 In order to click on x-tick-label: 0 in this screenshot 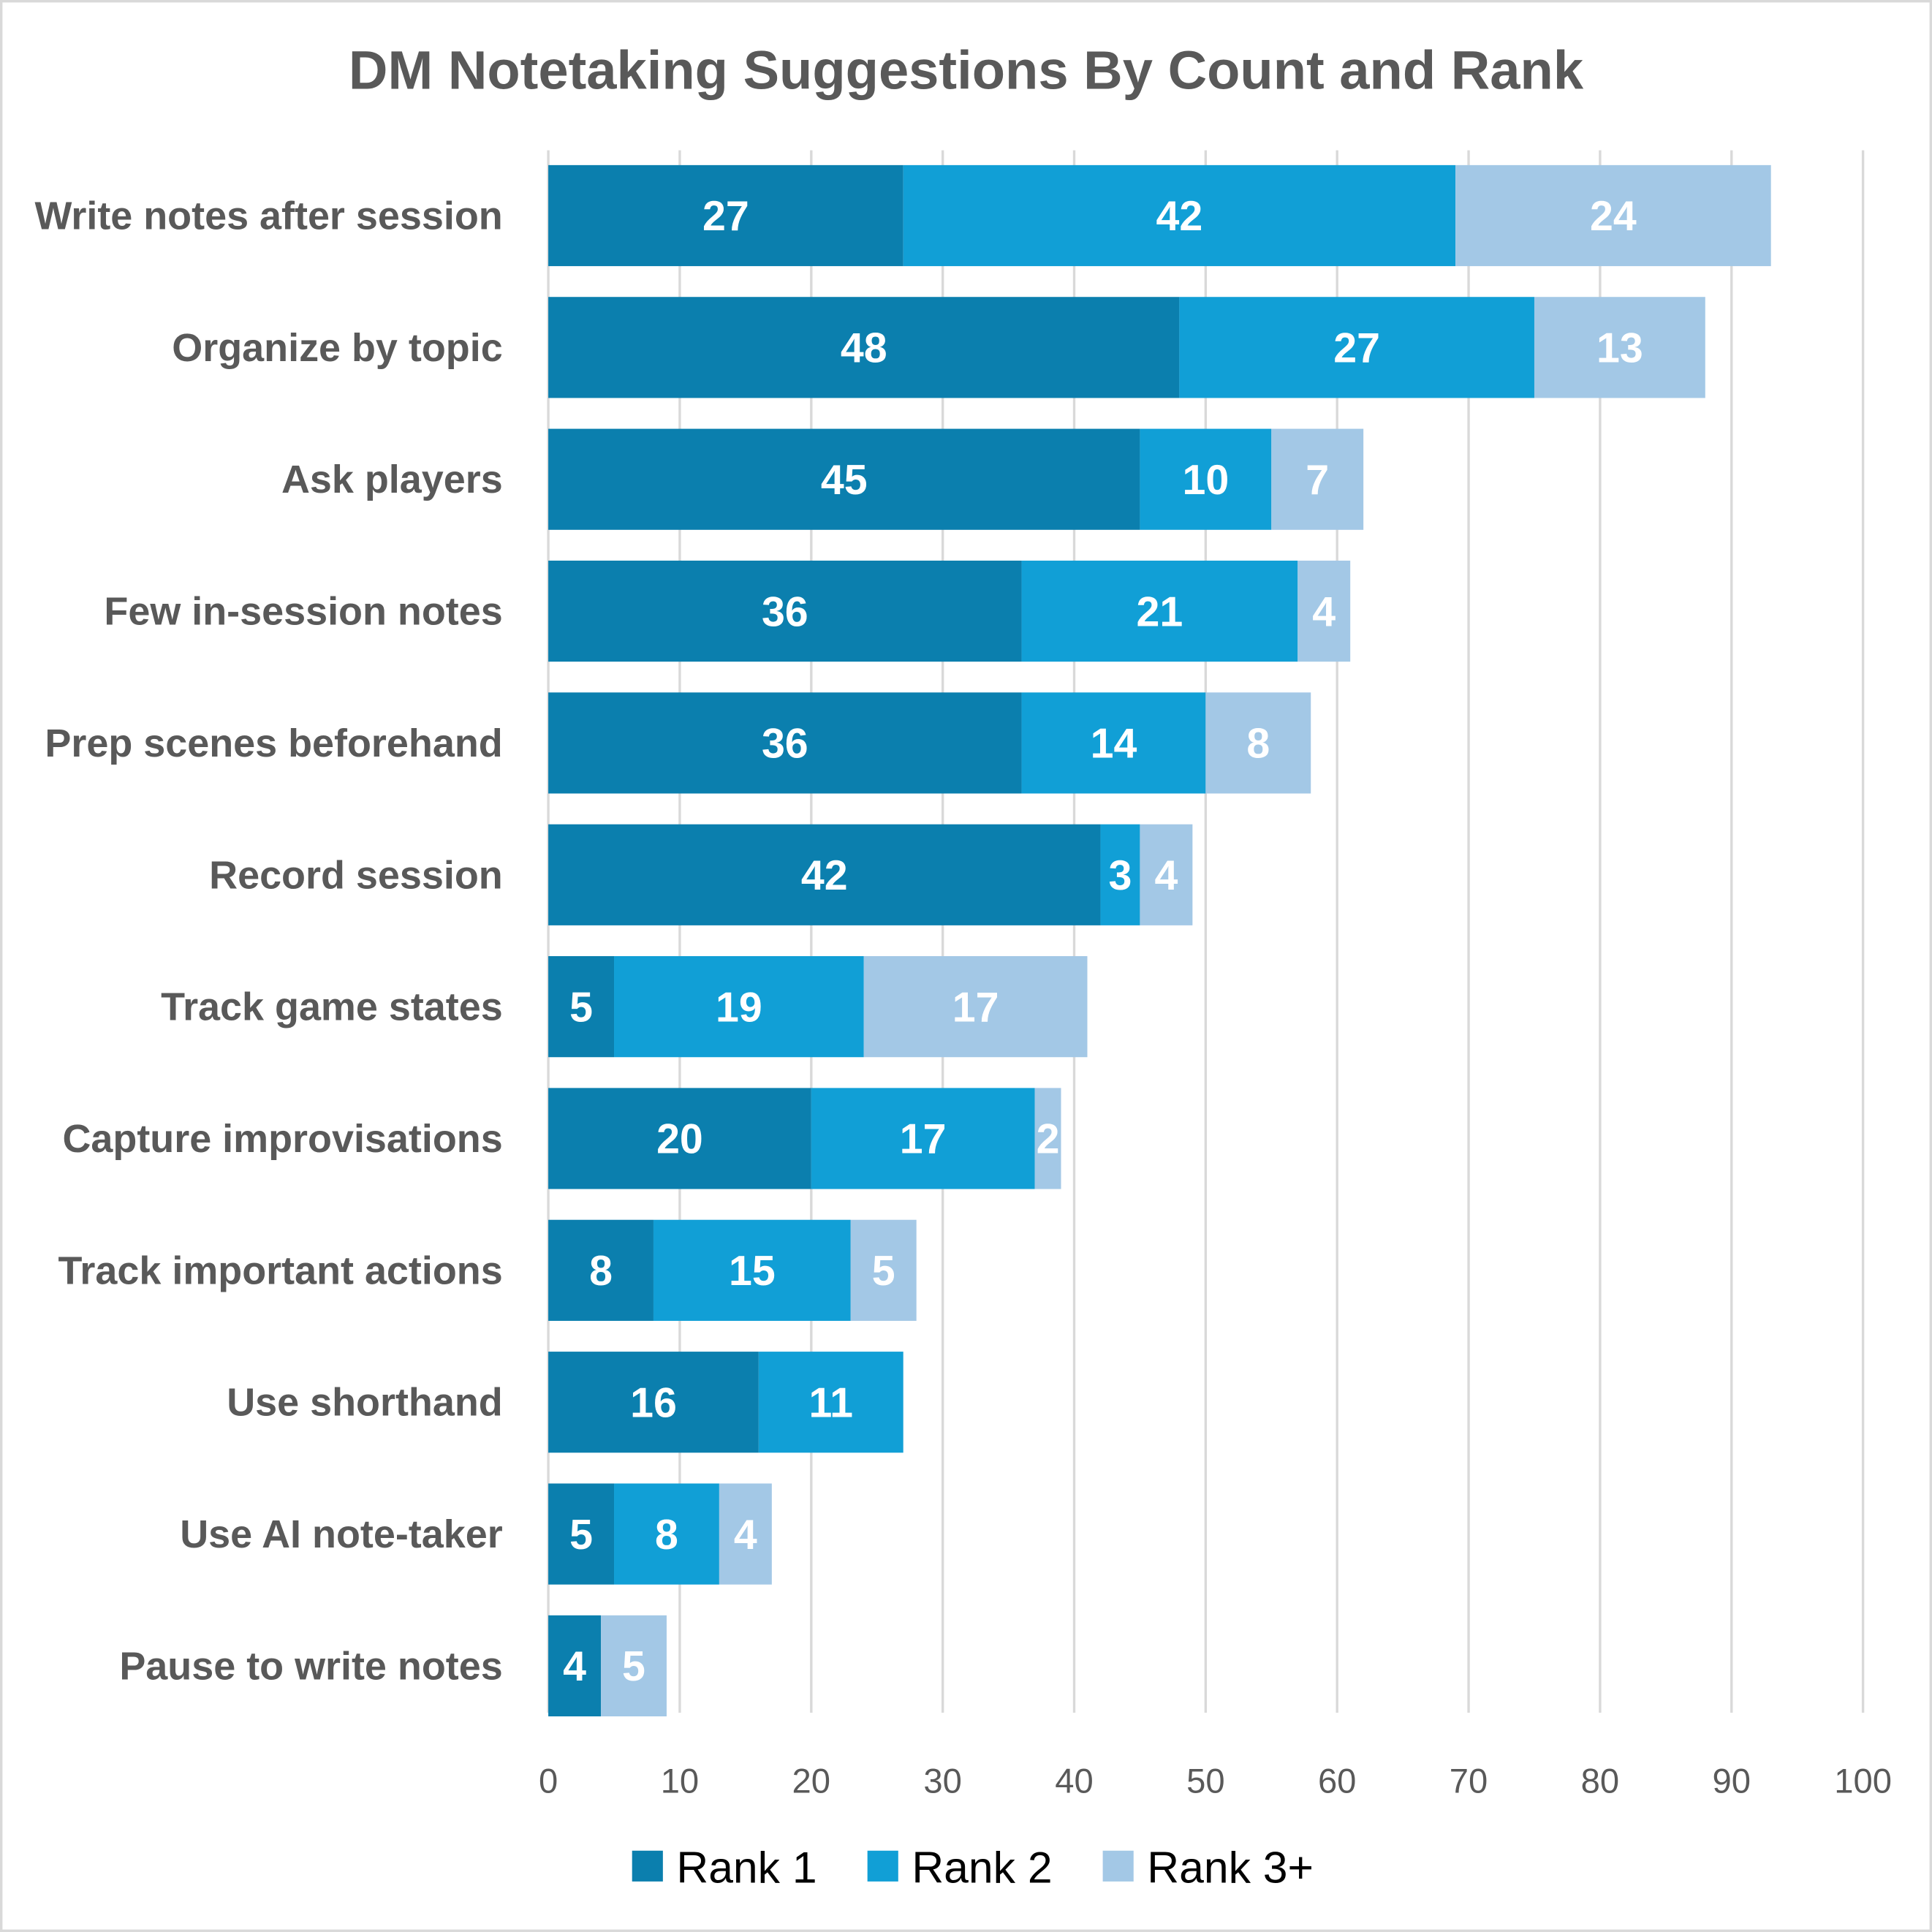, I will do `click(548, 1781)`.